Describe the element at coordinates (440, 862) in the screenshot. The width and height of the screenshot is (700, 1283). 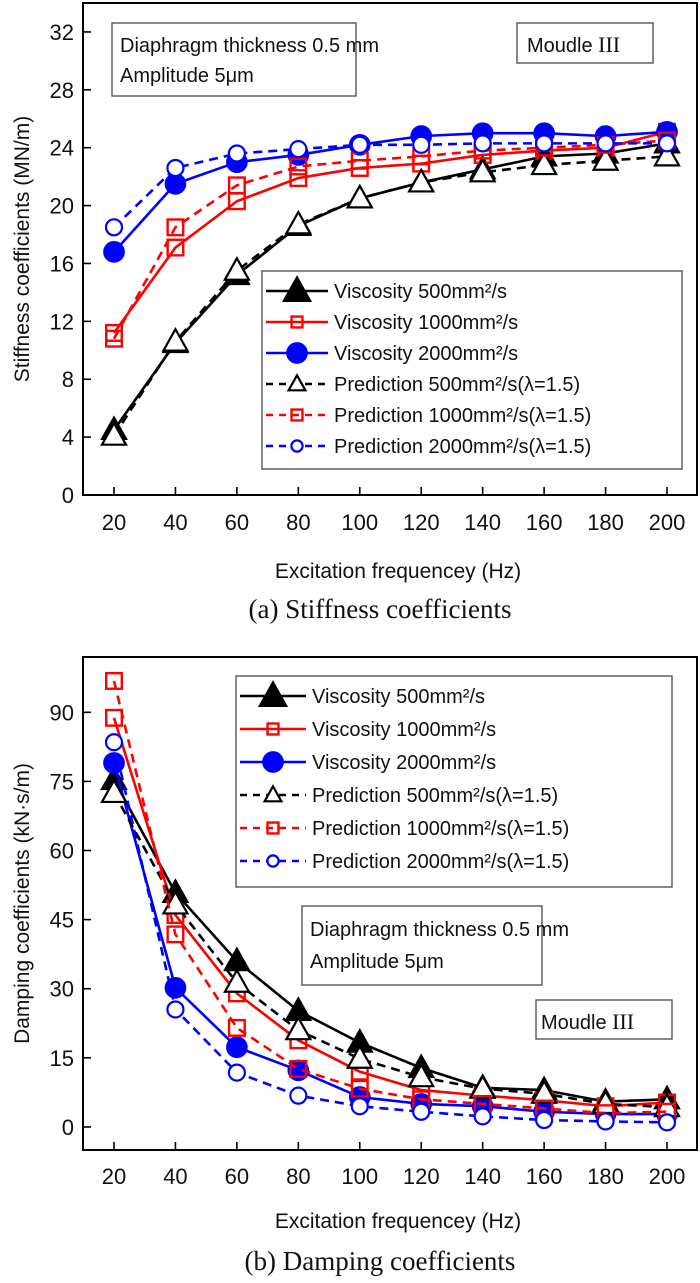
I see `legend-label: Prediction 2000mm²/s(λ=1.5)` at that location.